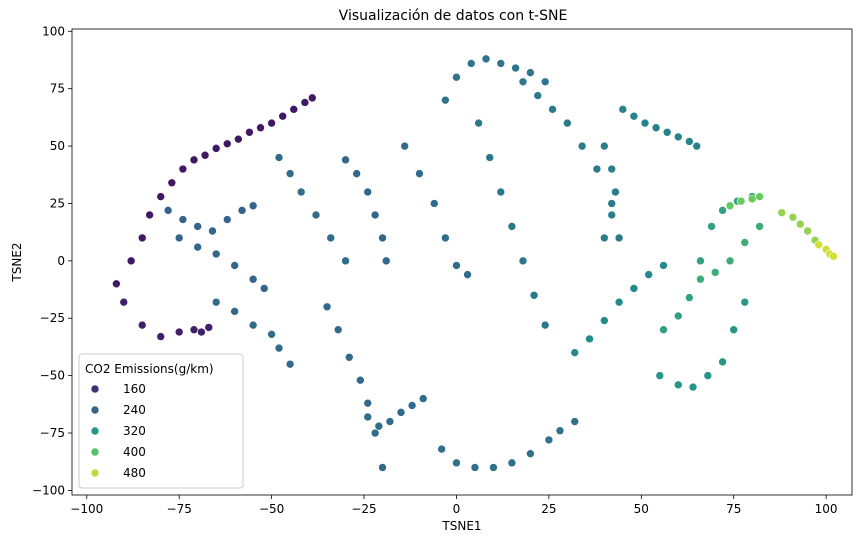 This screenshot has height=547, width=862. Describe the element at coordinates (149, 369) in the screenshot. I see `legend-title: CO2 Emissions(g/km)` at that location.